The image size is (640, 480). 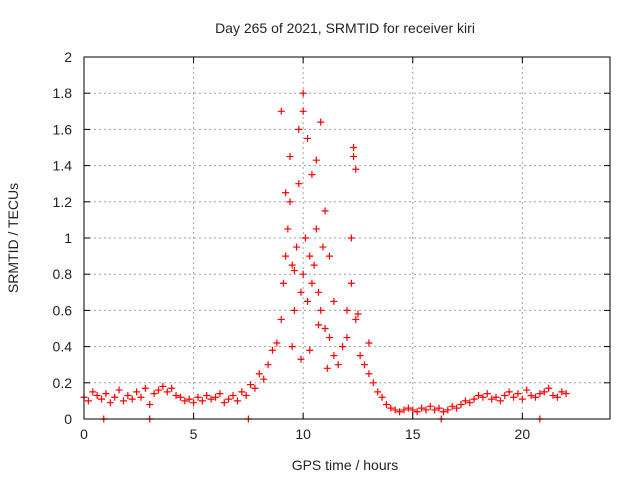 I want to click on y-tick-label: 0.6, so click(x=63, y=310).